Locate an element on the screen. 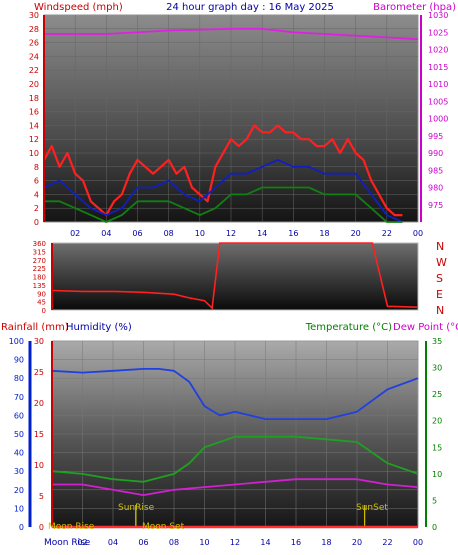 This screenshot has width=458, height=555. dew-line is located at coordinates (235, 487).